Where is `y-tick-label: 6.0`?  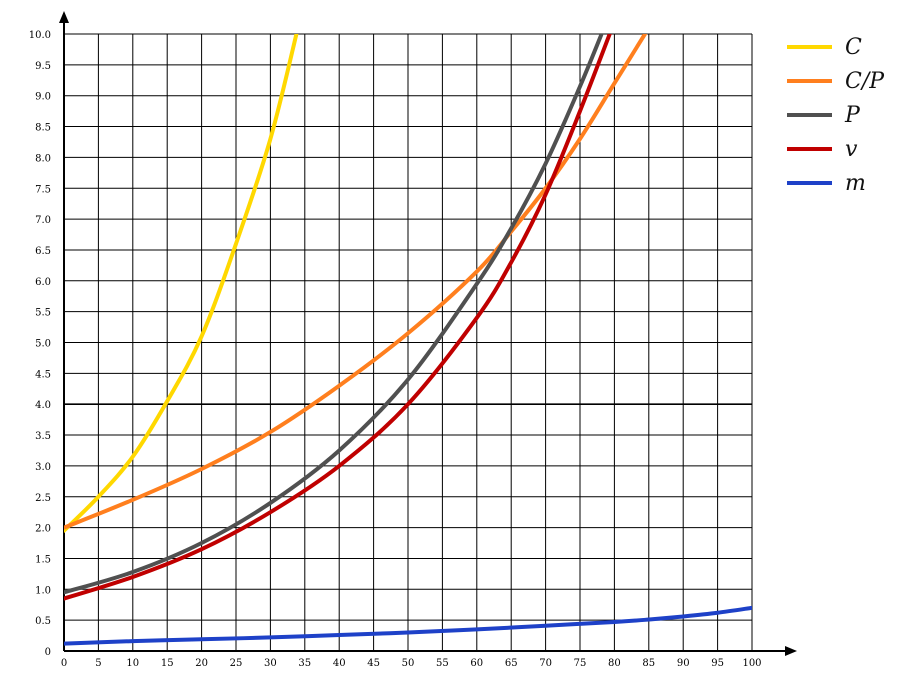 y-tick-label: 6.0 is located at coordinates (43, 282).